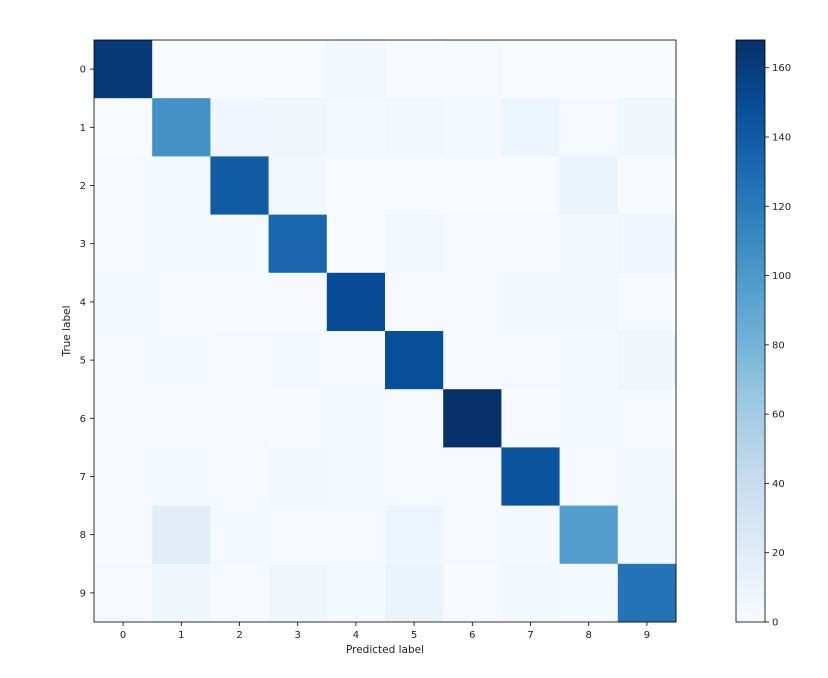  Describe the element at coordinates (778, 345) in the screenshot. I see `colorbar-tick-label: 80` at that location.